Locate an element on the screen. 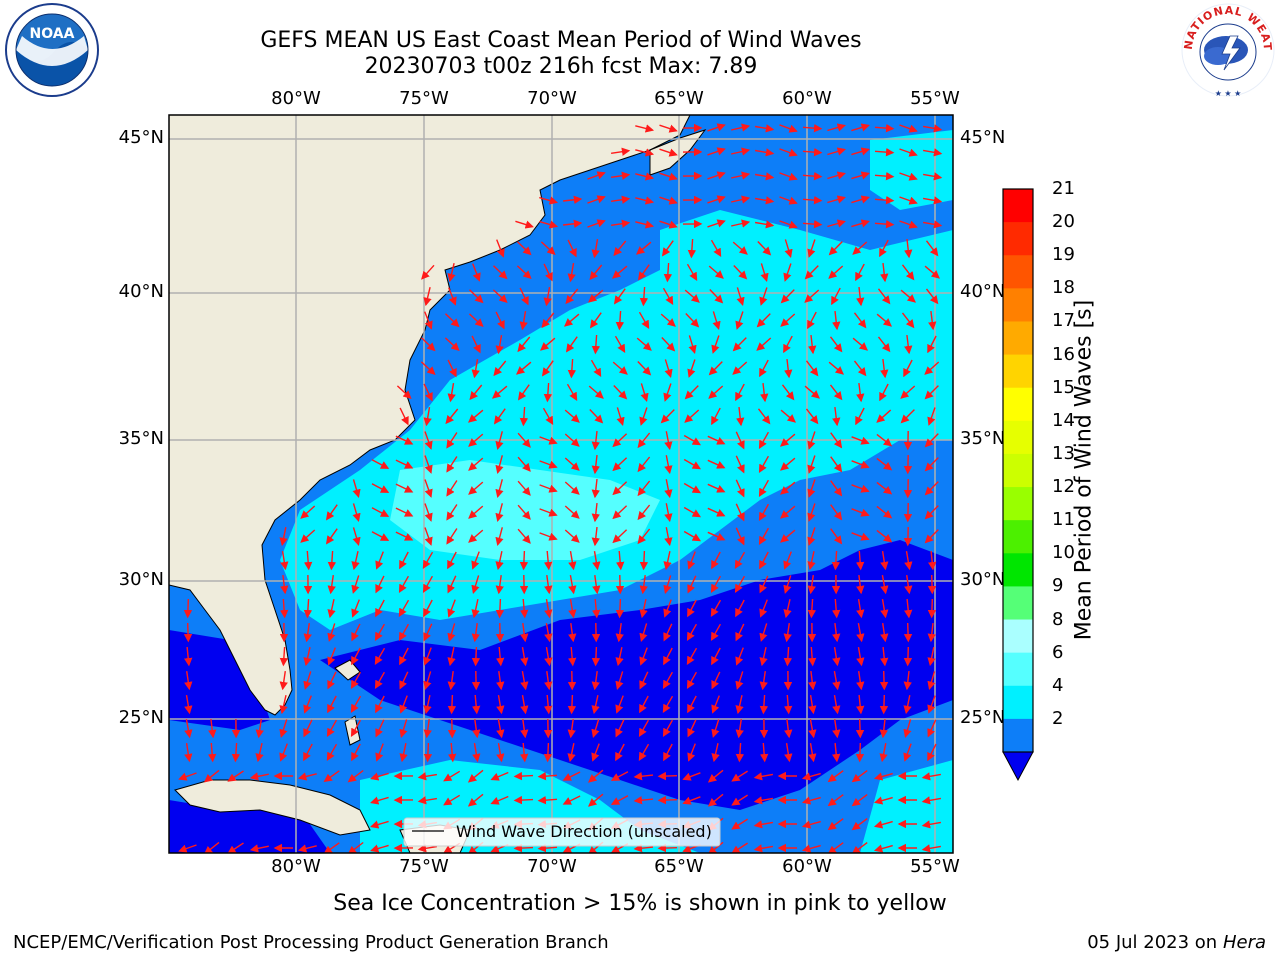 Image resolution: width=1280 pixels, height=960 pixels. colorbar-tick-label: 12 is located at coordinates (1063, 487).